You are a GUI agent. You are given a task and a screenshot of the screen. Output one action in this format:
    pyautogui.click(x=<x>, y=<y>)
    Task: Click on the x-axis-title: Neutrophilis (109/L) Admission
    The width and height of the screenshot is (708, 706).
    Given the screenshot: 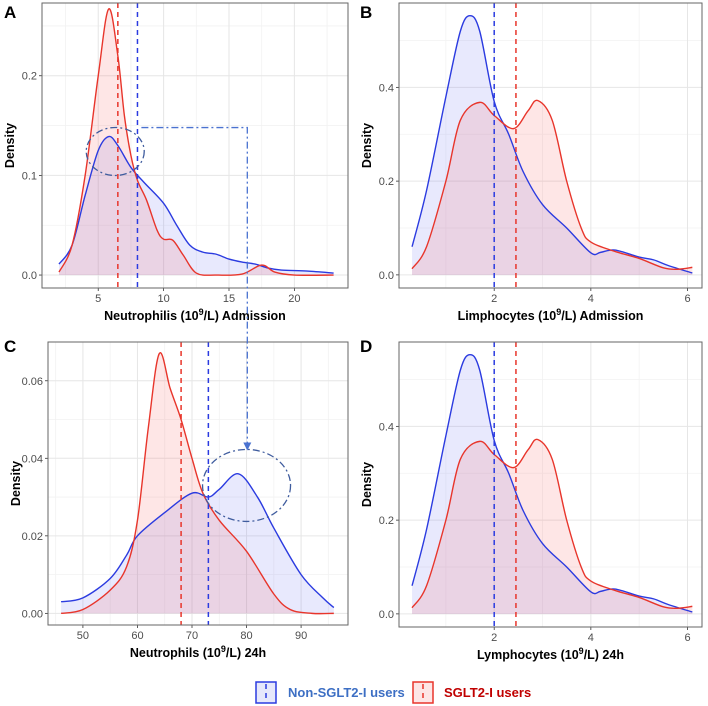 What is the action you would take?
    pyautogui.click(x=195, y=315)
    